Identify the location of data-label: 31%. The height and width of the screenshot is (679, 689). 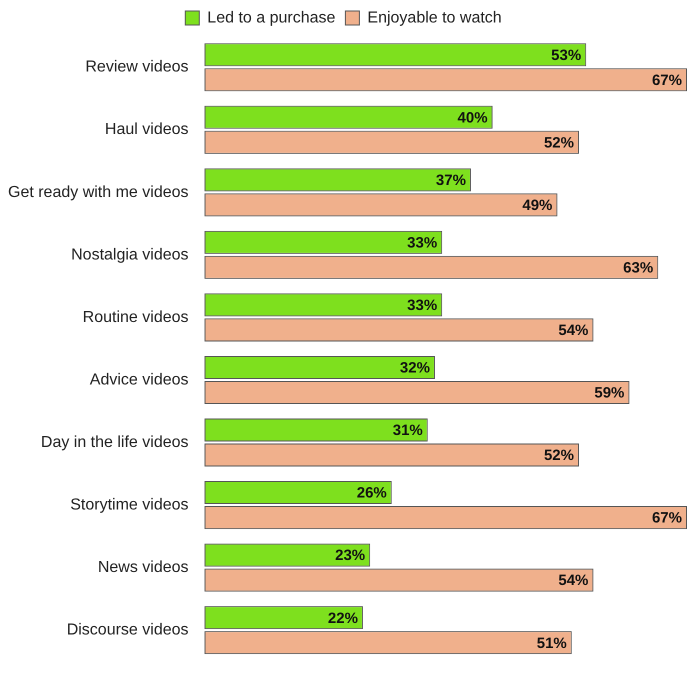
(407, 431).